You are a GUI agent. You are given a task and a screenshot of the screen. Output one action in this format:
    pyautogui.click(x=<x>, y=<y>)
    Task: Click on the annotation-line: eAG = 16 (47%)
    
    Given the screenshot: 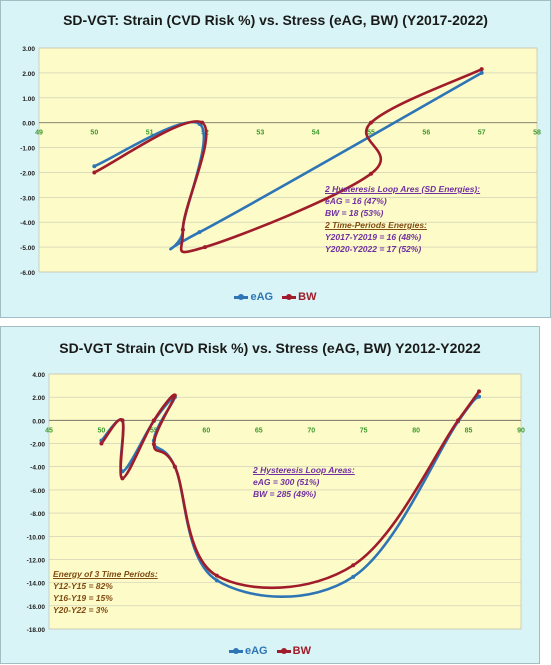 What is the action you would take?
    pyautogui.click(x=356, y=201)
    